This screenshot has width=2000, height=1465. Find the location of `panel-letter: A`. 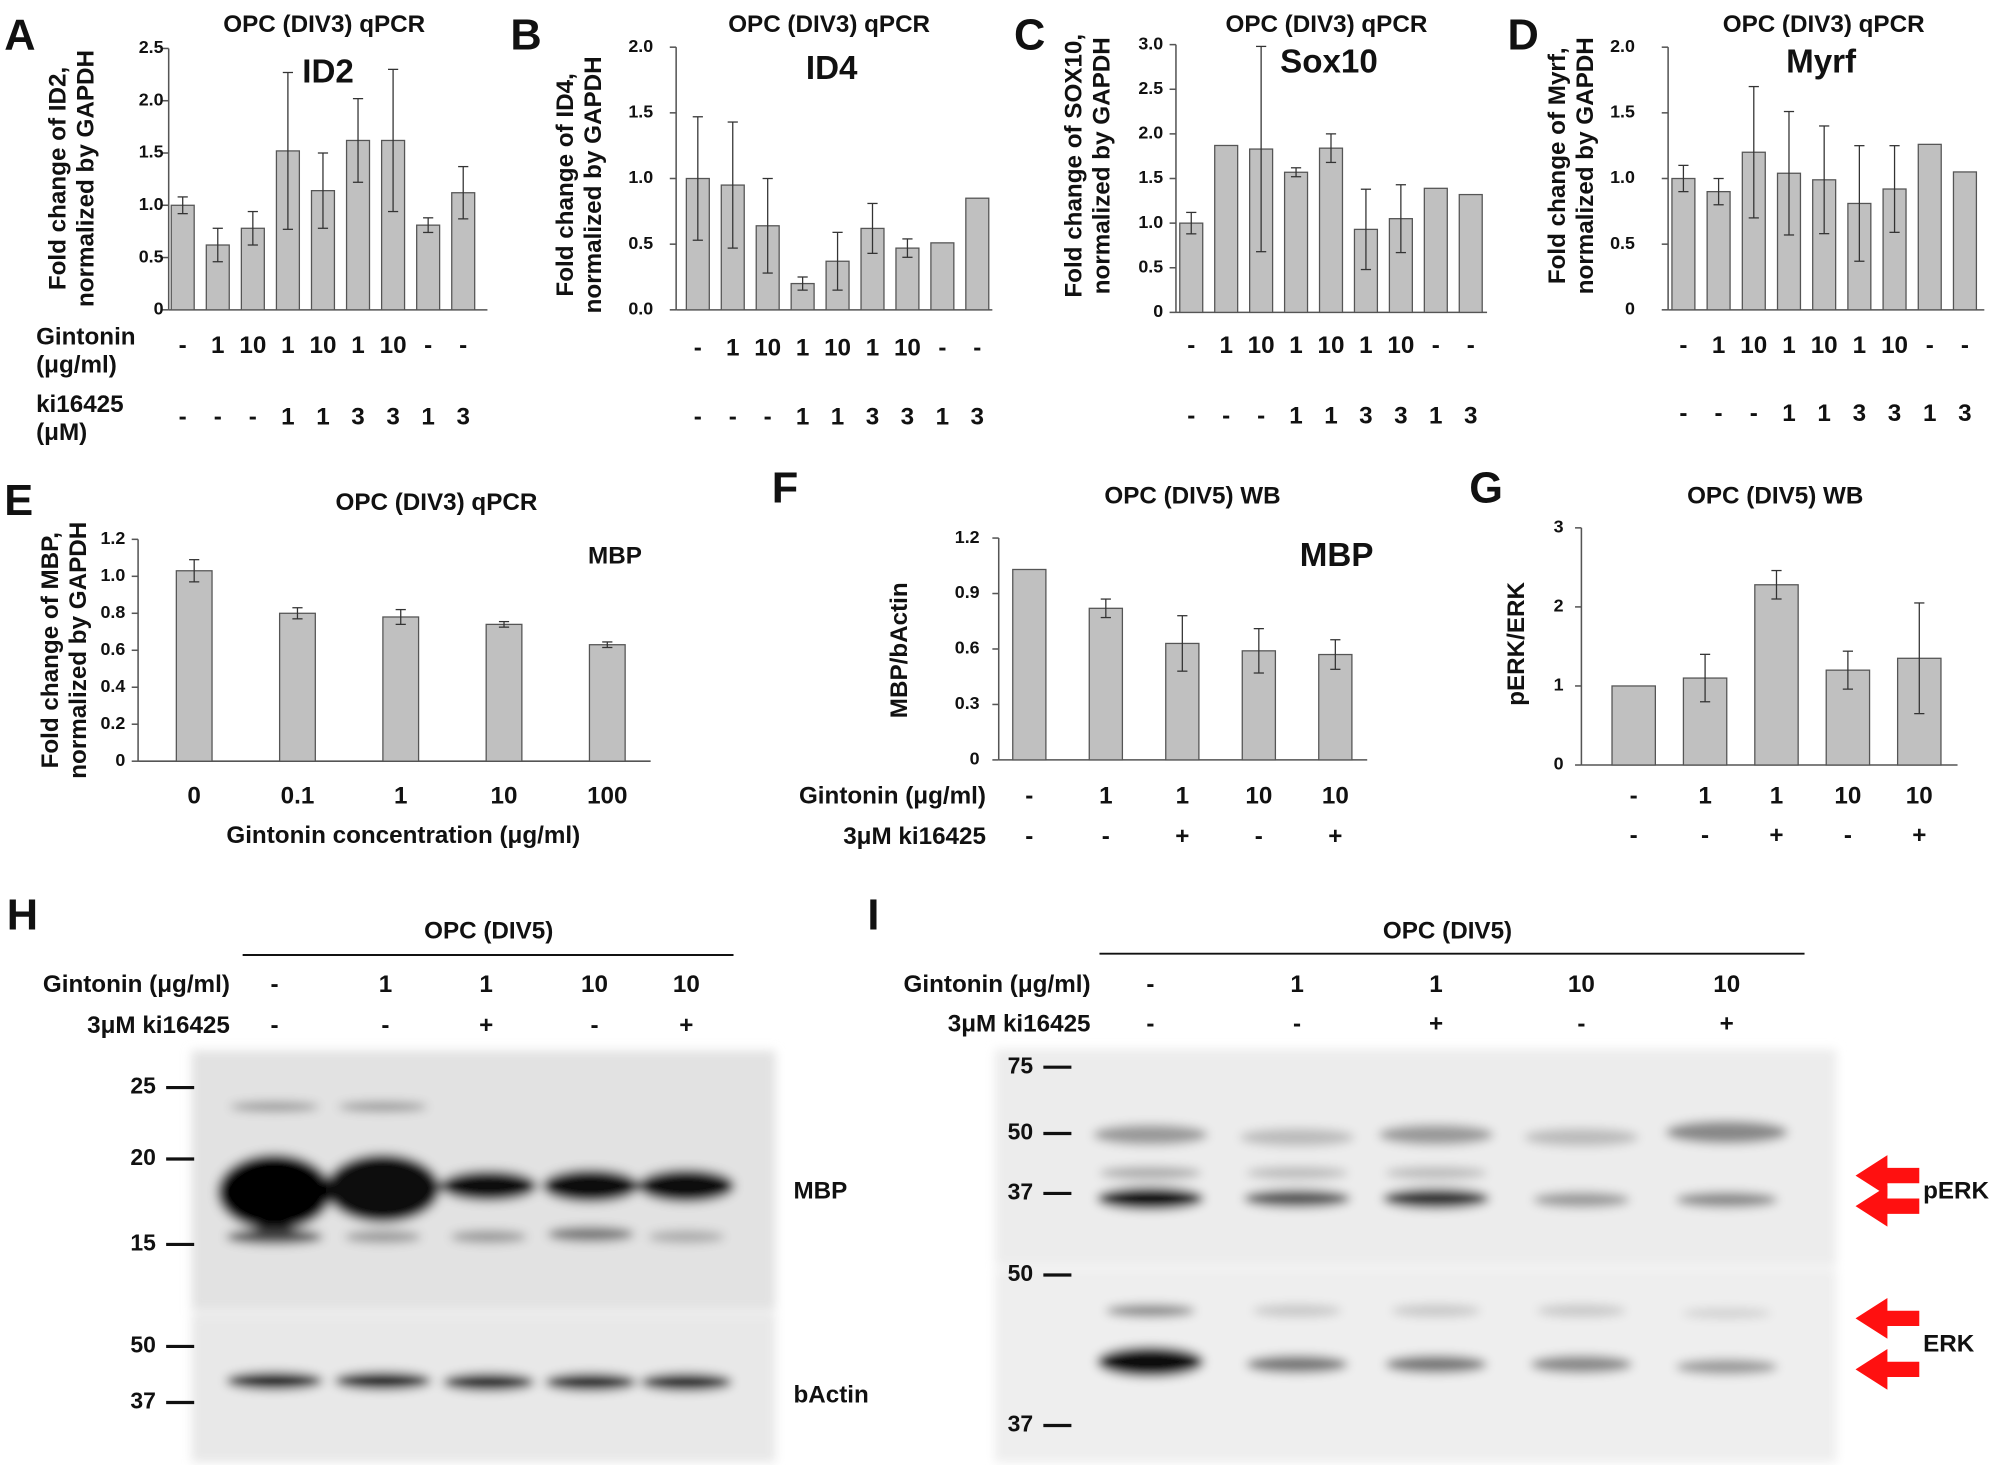

panel-letter: A is located at coordinates (19, 36).